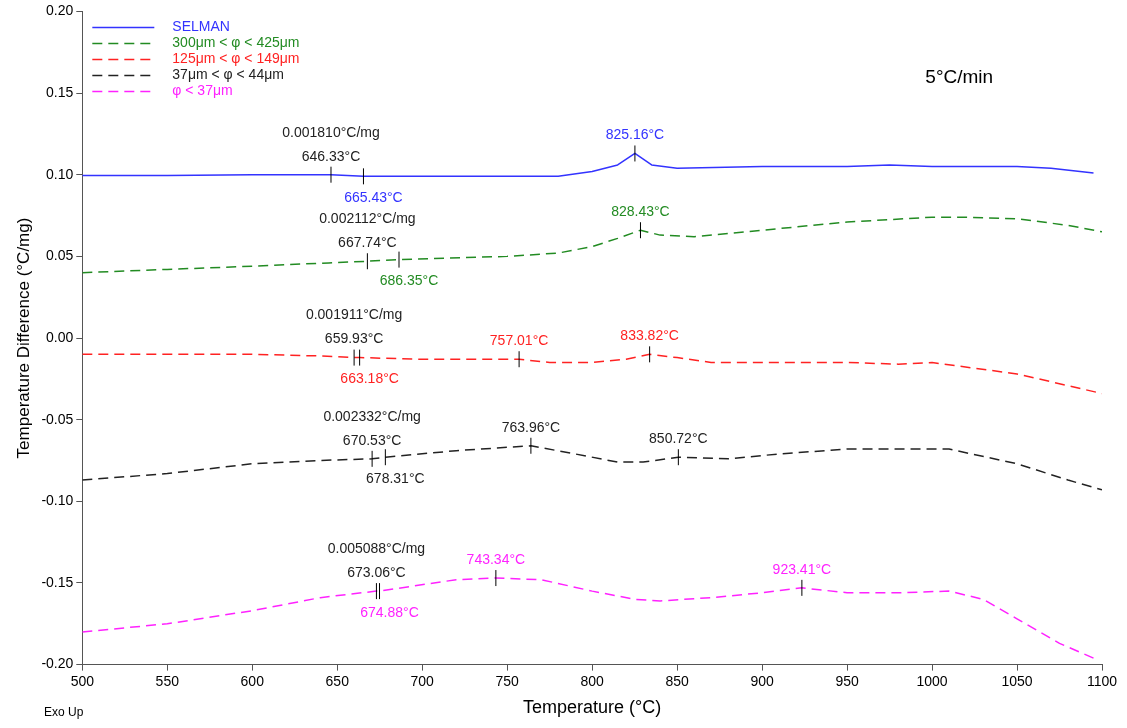 The height and width of the screenshot is (728, 1127). Describe the element at coordinates (635, 134) in the screenshot. I see `annotation: 825.16°C` at that location.